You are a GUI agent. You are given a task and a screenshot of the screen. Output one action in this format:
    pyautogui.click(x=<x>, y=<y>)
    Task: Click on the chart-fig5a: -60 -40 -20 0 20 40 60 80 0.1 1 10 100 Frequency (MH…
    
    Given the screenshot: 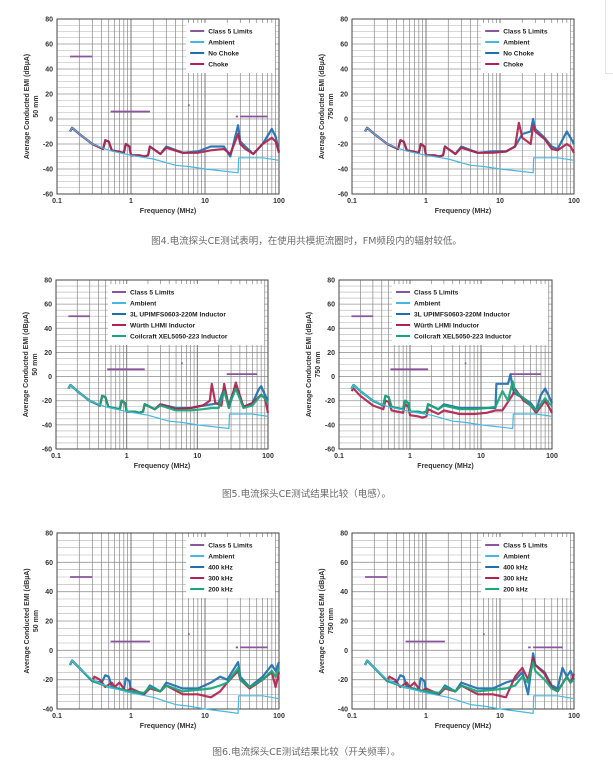 What is the action you would take?
    pyautogui.click(x=148, y=374)
    